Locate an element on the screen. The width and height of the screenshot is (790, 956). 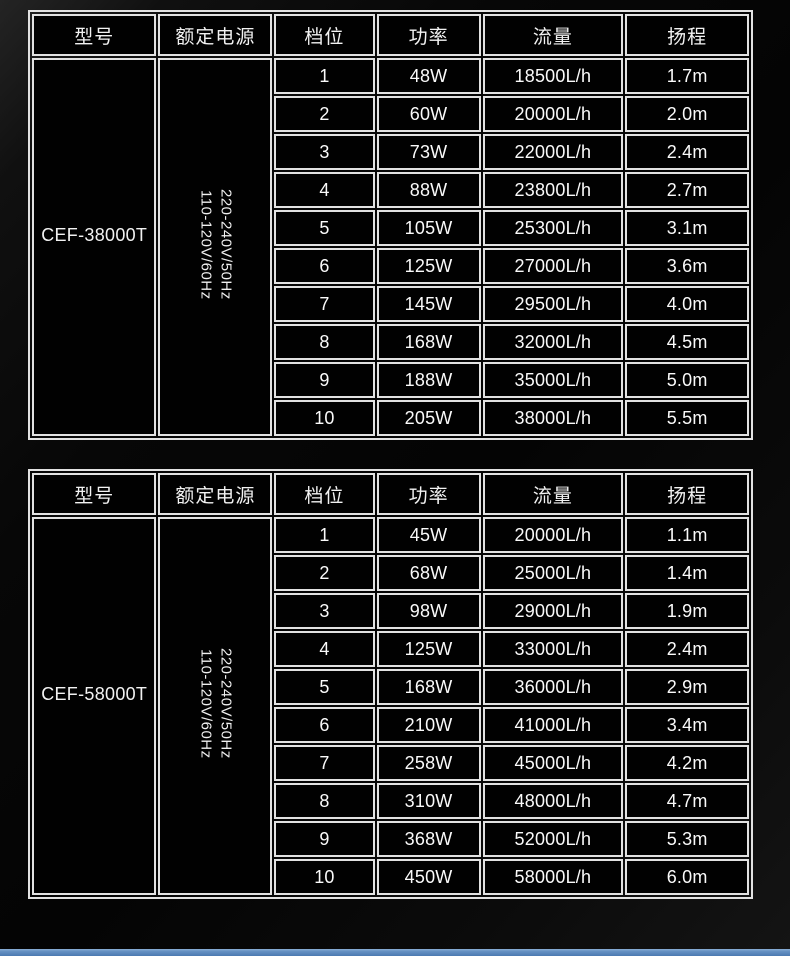
head-value-cell: 5.0m is located at coordinates (687, 380).